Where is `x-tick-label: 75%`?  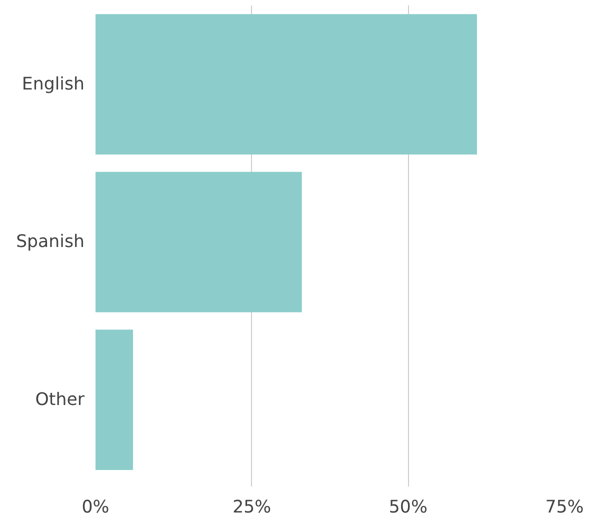 x-tick-label: 75% is located at coordinates (564, 508).